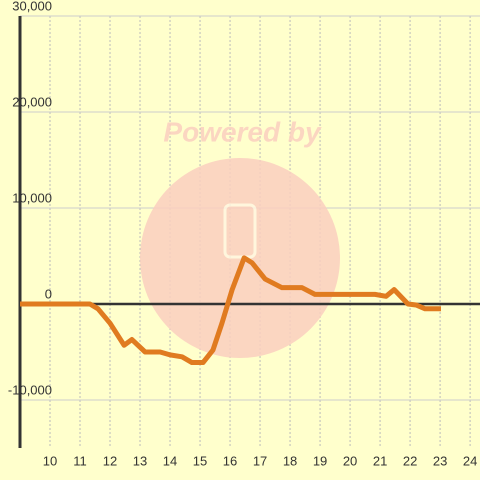 This screenshot has height=480, width=480. What do you see at coordinates (242, 131) in the screenshot?
I see `watermark-text: Powered by` at bounding box center [242, 131].